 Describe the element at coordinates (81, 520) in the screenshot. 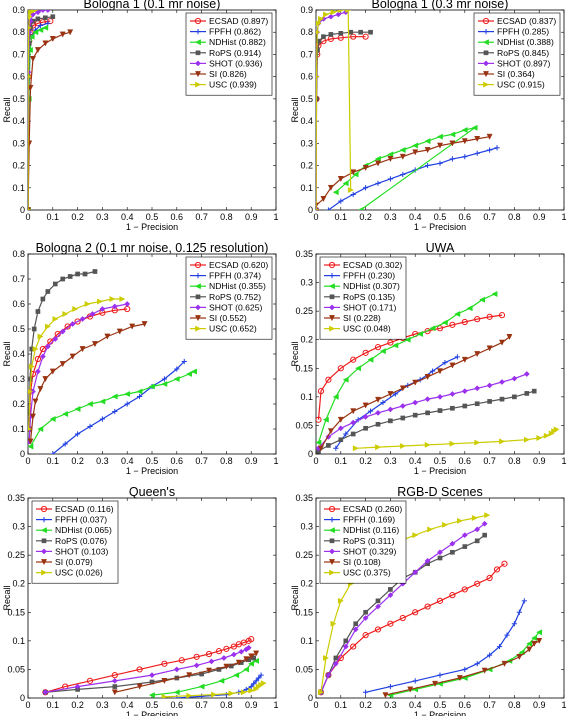

I see `legend-label: FPFH (0.037)` at that location.